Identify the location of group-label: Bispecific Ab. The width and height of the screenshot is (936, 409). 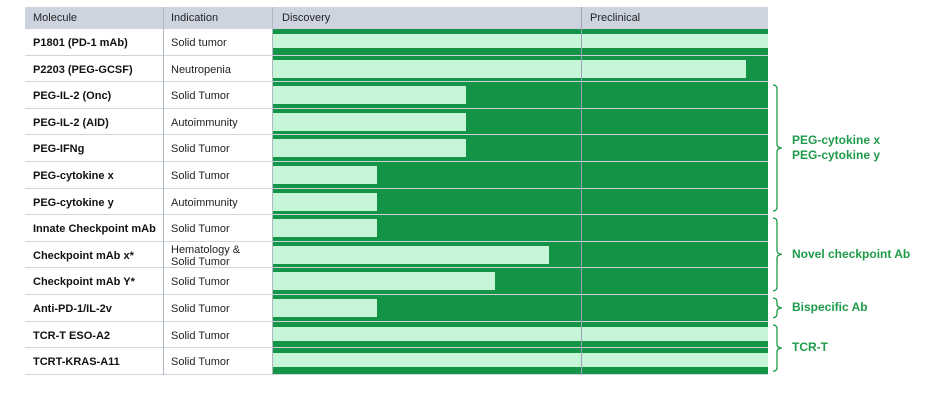
(830, 307).